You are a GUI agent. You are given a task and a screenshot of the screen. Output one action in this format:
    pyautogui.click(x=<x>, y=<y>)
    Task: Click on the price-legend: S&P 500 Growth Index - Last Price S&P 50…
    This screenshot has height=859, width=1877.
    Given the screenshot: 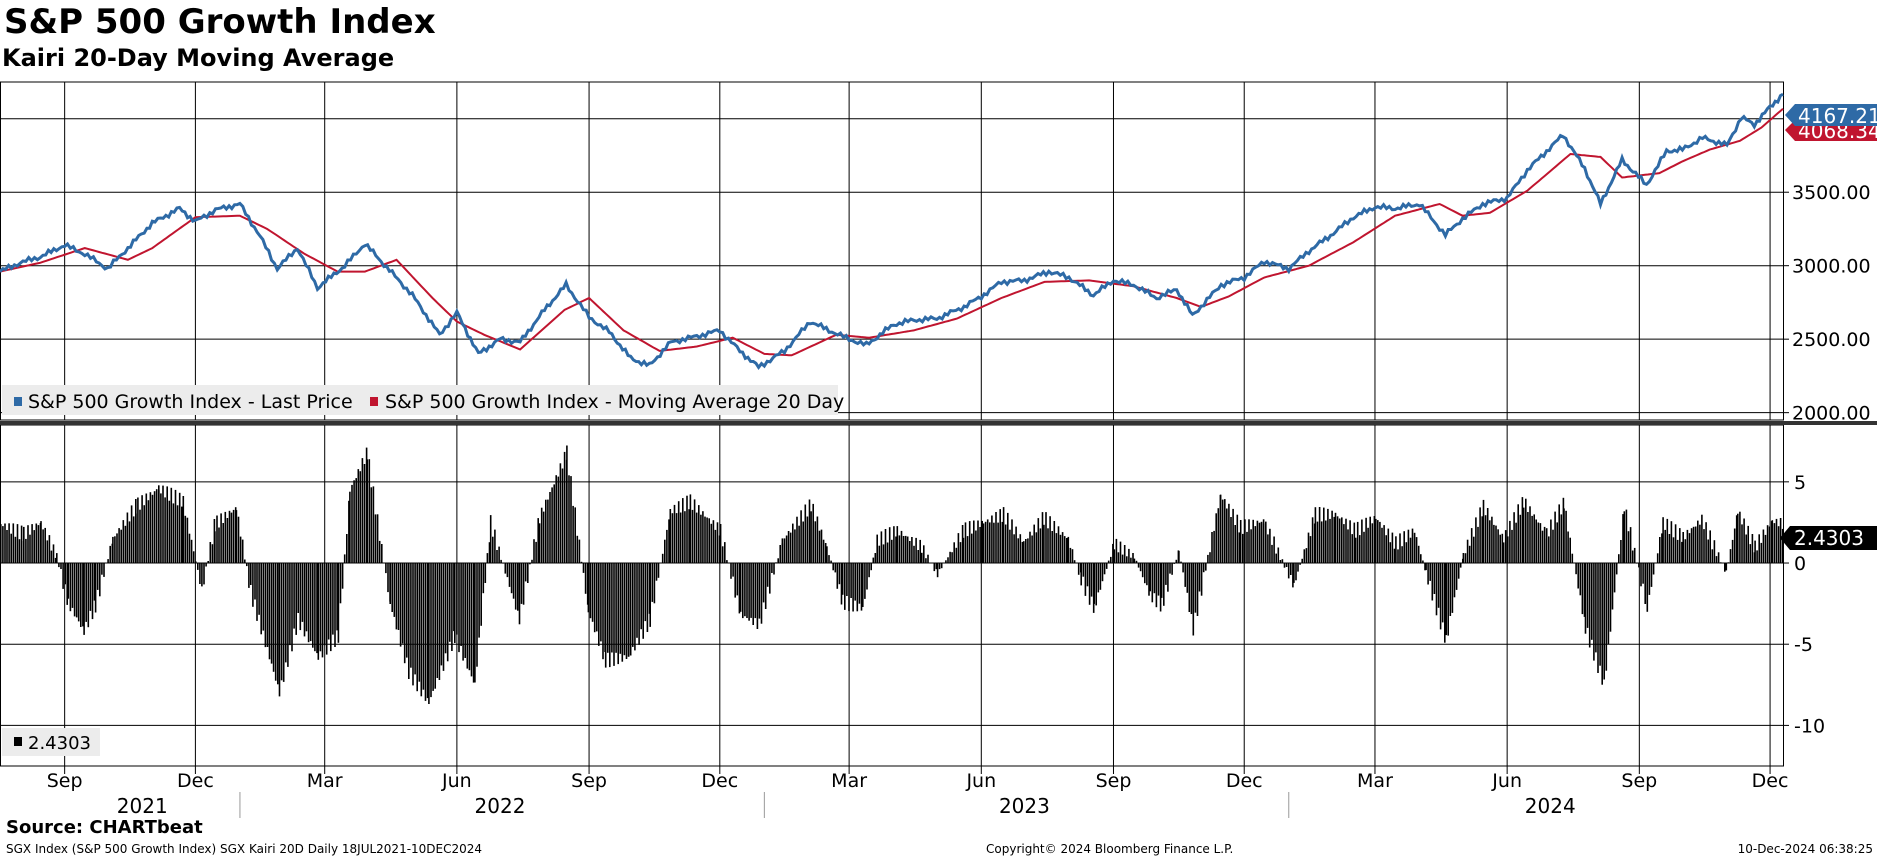 What is the action you would take?
    pyautogui.click(x=423, y=400)
    